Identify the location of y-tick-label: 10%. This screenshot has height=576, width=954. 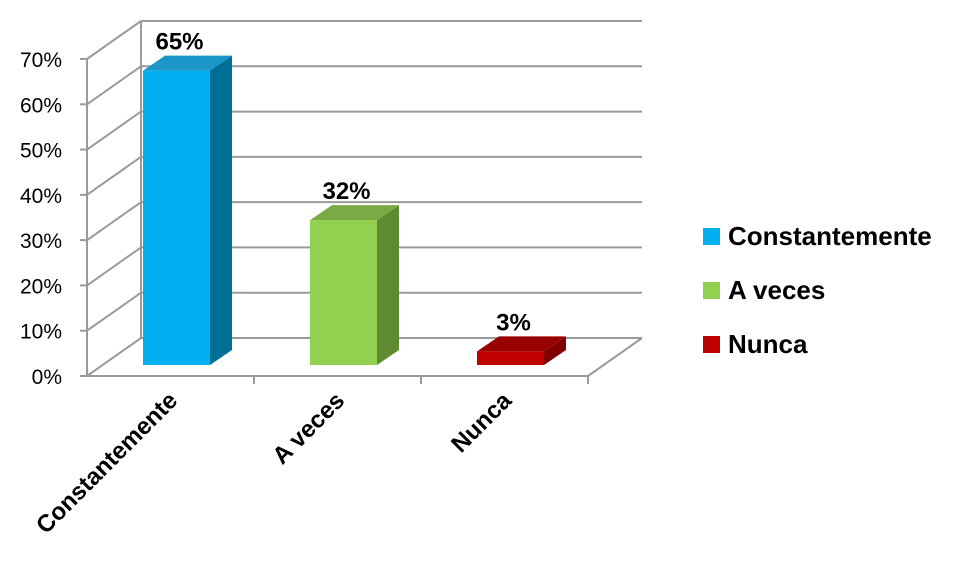
(41, 332).